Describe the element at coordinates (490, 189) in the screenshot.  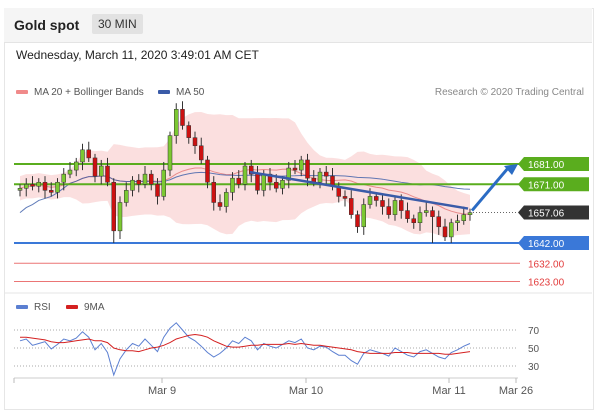
I see `forecast-arrow-line` at that location.